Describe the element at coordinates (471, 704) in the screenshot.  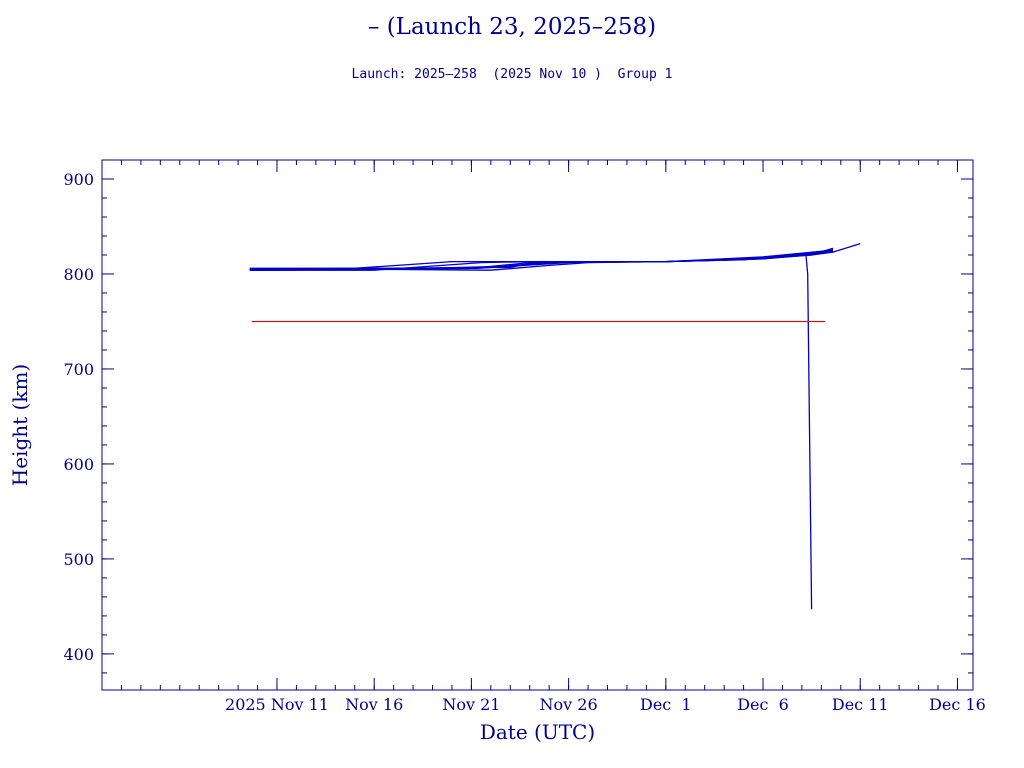
I see `x-tick-label: Nov 21` at that location.